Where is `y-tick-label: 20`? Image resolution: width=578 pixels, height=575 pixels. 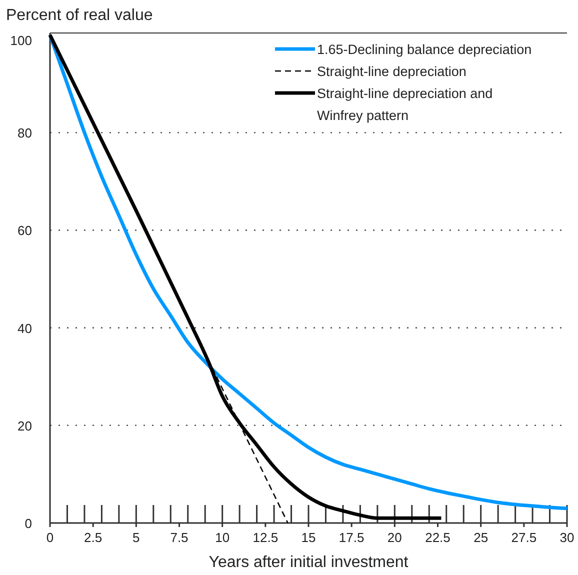 y-tick-label: 20 is located at coordinates (25, 426).